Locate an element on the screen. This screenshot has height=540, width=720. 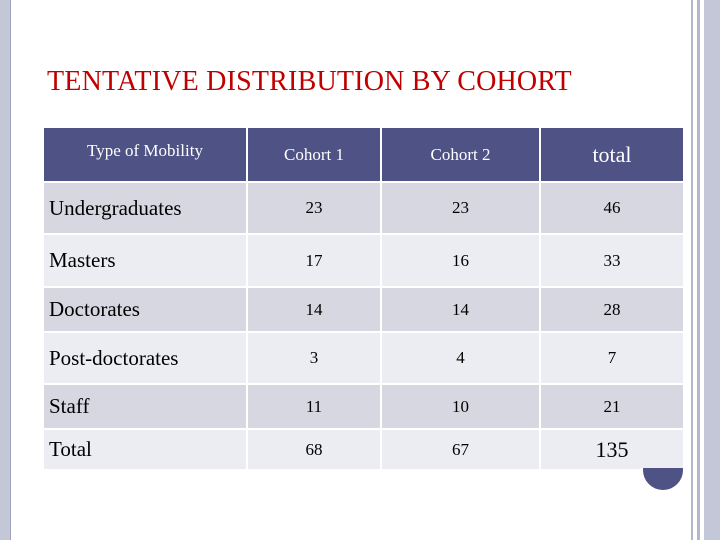
cohort-2-value: 23 is located at coordinates (461, 208).